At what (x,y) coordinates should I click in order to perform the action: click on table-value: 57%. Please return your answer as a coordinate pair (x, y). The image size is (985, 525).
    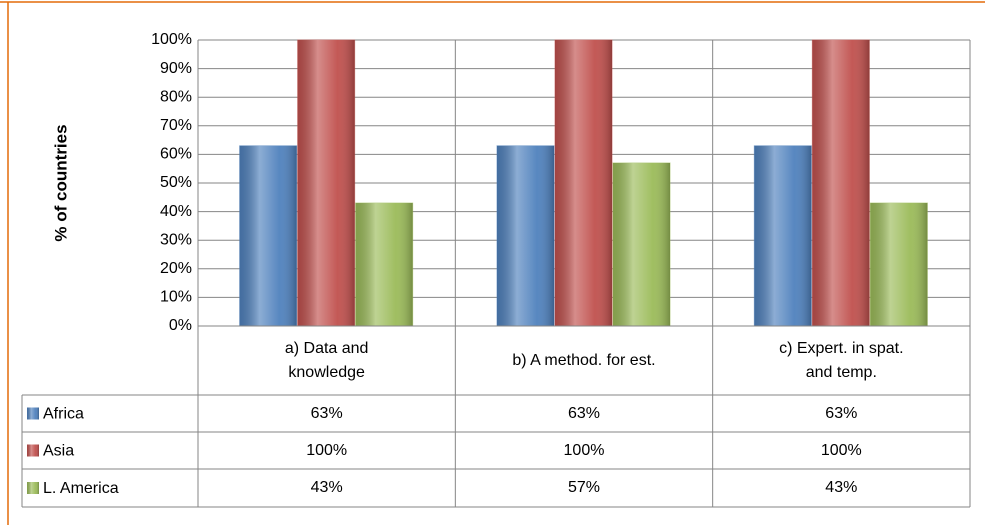
    Looking at the image, I should click on (583, 488).